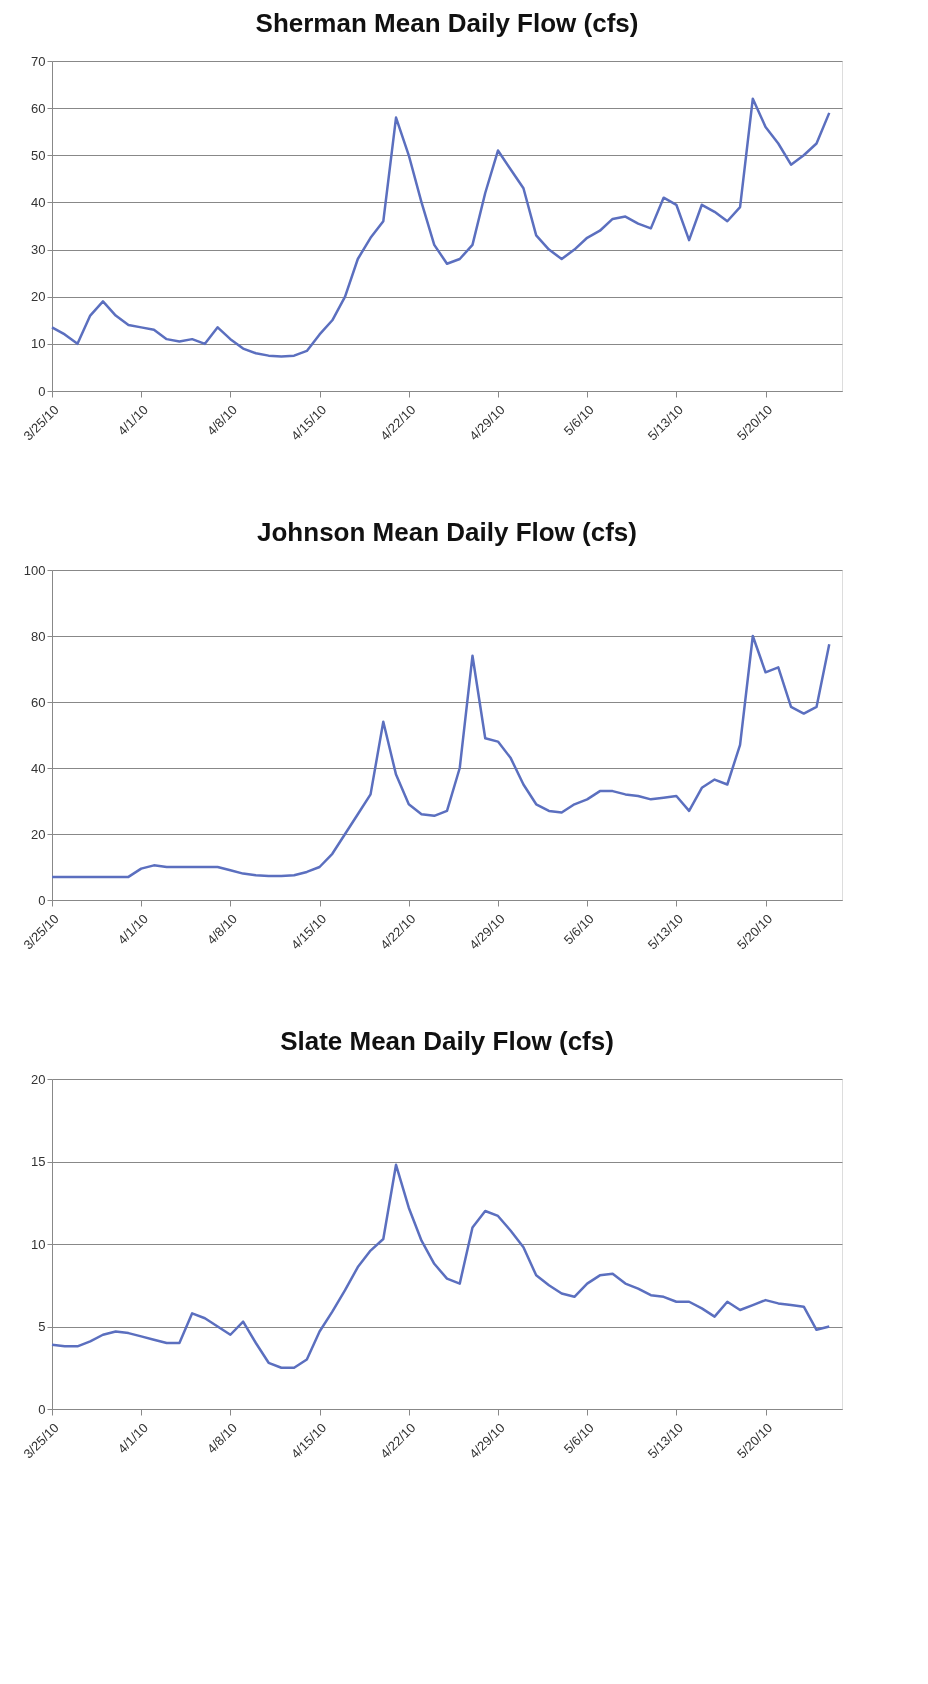 This screenshot has height=1684, width=928. I want to click on chart-title: Slate Mean Daily Flow (cfs), so click(447, 1041).